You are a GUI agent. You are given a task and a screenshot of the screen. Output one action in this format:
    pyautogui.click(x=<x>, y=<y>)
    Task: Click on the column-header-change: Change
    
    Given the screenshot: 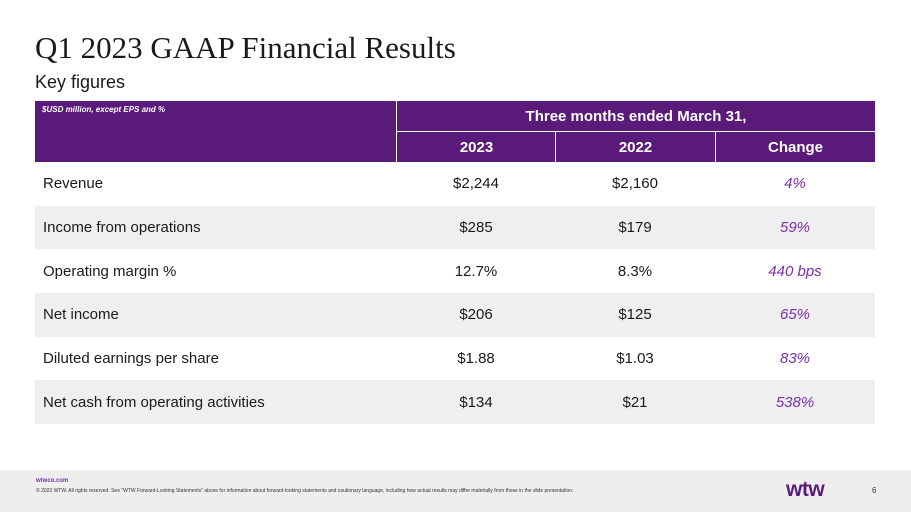 What is the action you would take?
    pyautogui.click(x=795, y=147)
    